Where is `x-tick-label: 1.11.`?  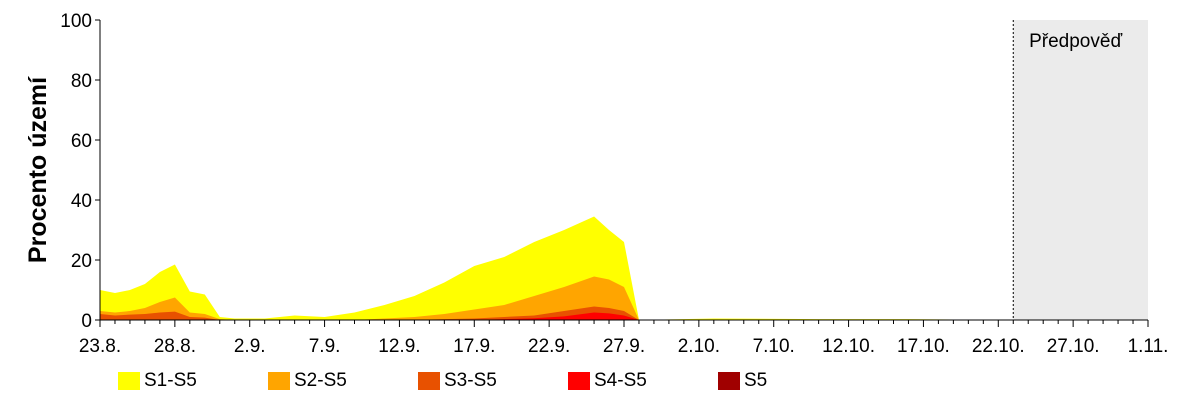 x-tick-label: 1.11. is located at coordinates (1148, 346).